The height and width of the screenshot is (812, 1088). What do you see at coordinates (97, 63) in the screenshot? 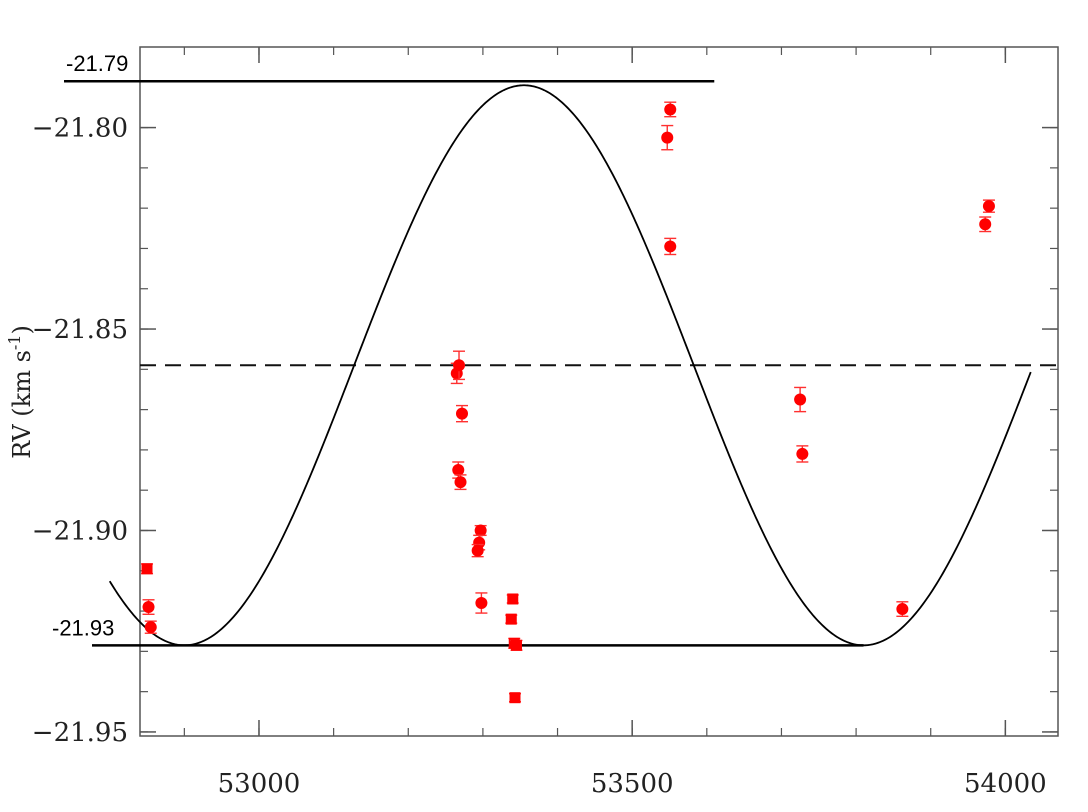
I see `reference-line-label-0: -21.79` at bounding box center [97, 63].